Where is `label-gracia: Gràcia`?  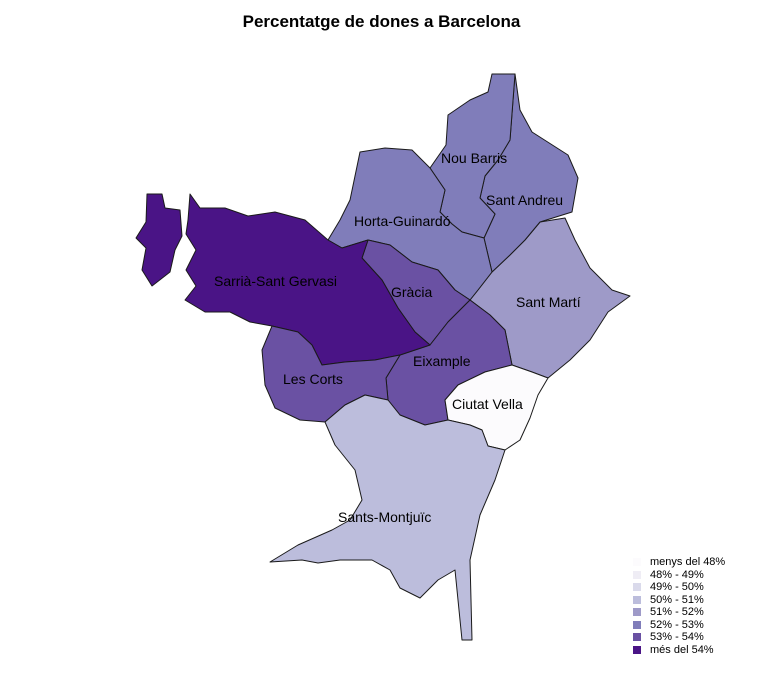
label-gracia: Gràcia is located at coordinates (411, 292).